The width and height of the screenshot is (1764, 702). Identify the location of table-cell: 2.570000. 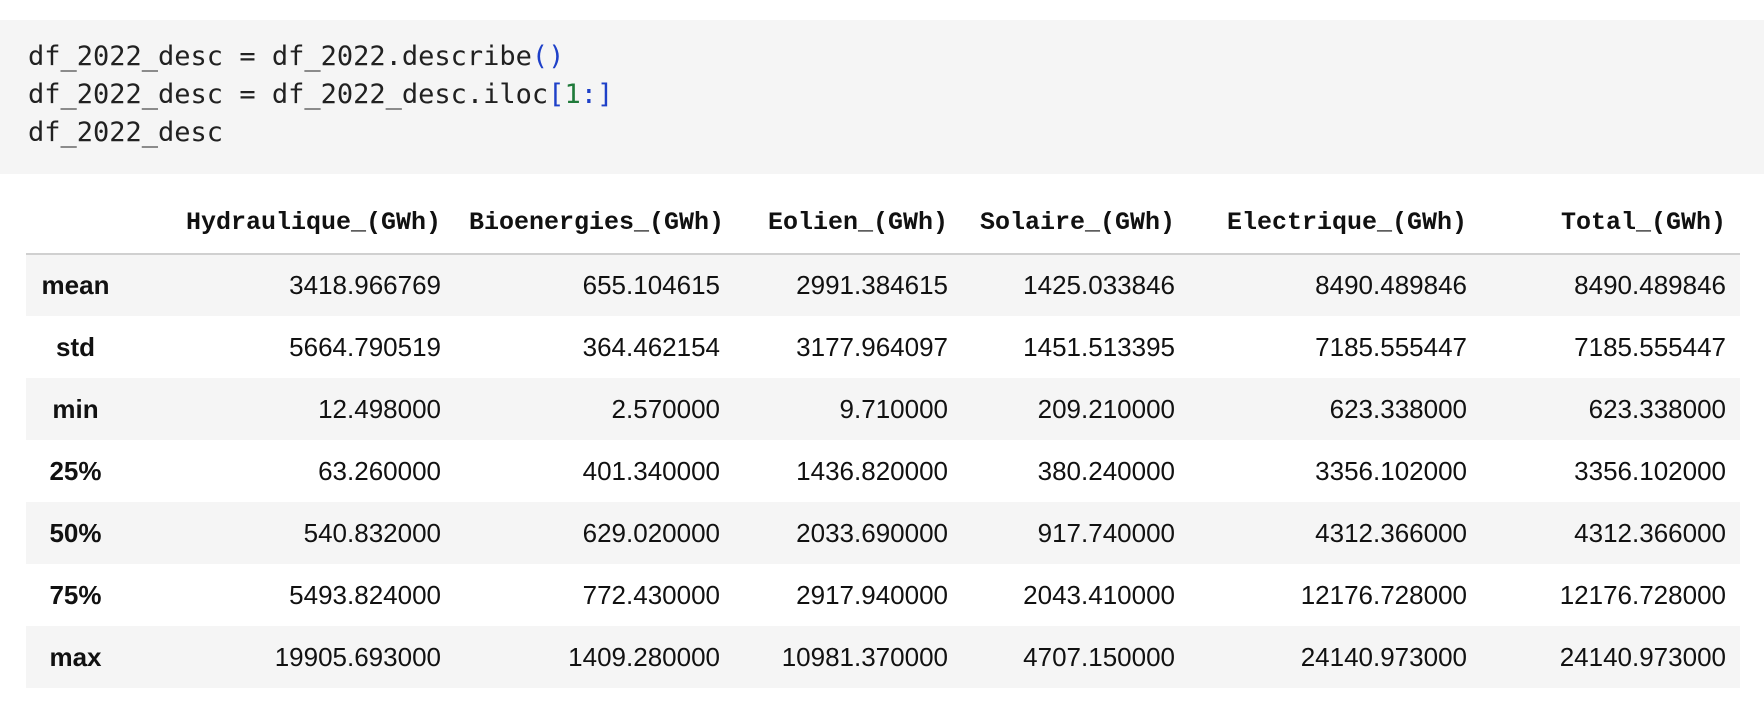
(665, 408).